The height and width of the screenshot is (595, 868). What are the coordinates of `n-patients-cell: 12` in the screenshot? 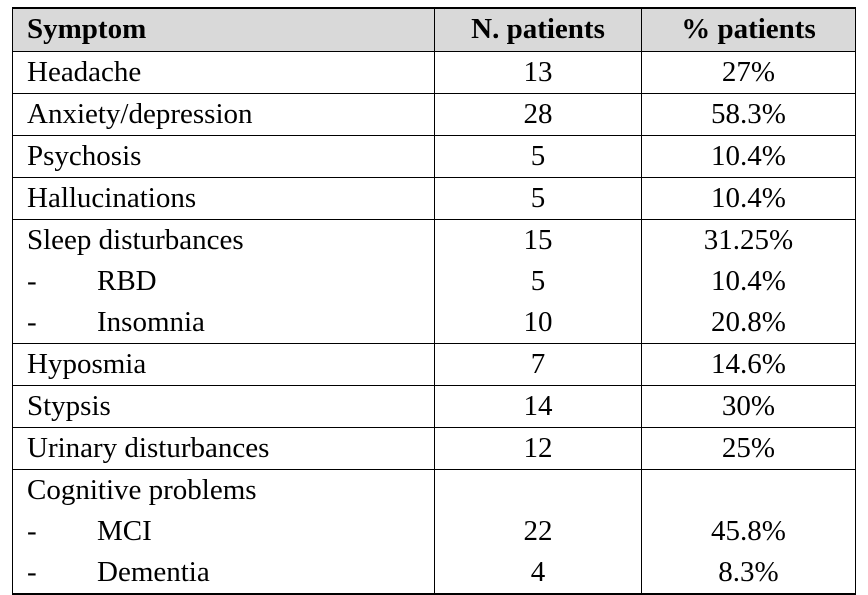 It's located at (538, 448).